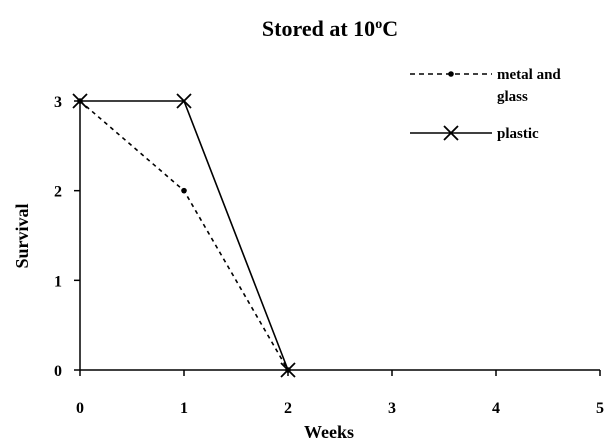 Image resolution: width=614 pixels, height=443 pixels. What do you see at coordinates (67, 237) in the screenshot?
I see `y-ticks: 0 1 2 3` at bounding box center [67, 237].